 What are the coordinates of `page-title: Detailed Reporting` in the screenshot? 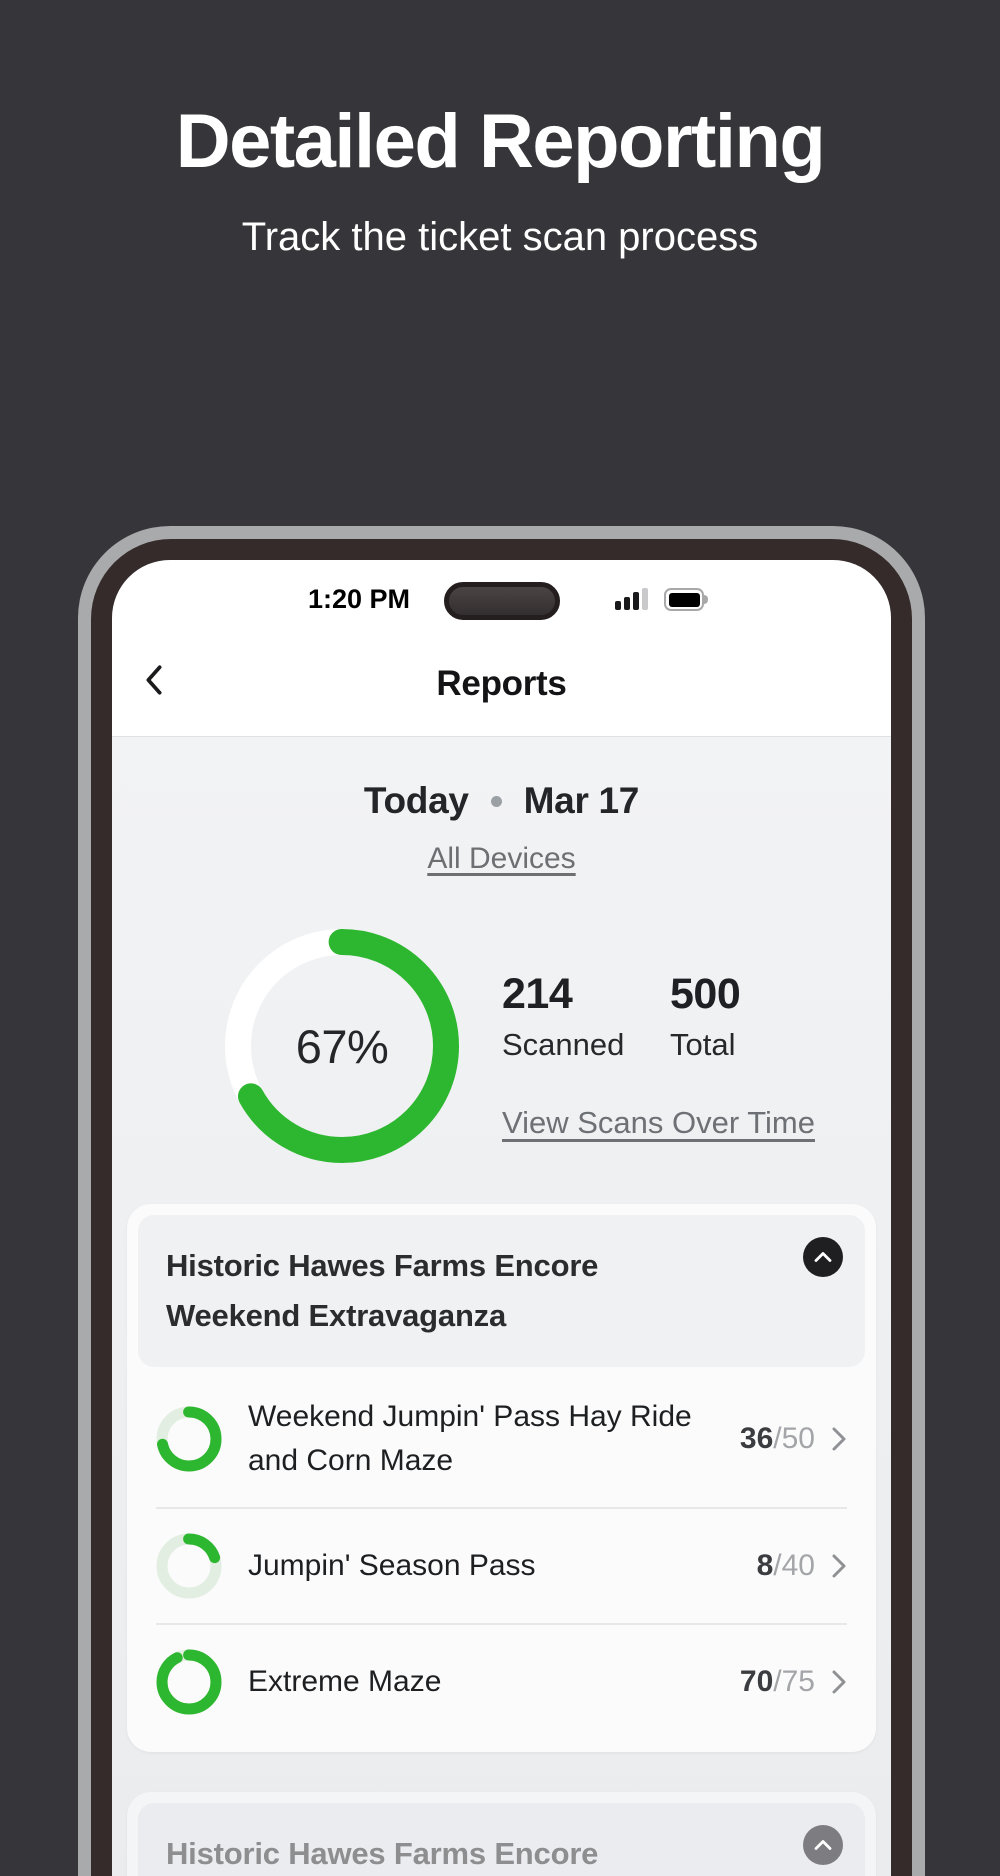 It's located at (500, 141).